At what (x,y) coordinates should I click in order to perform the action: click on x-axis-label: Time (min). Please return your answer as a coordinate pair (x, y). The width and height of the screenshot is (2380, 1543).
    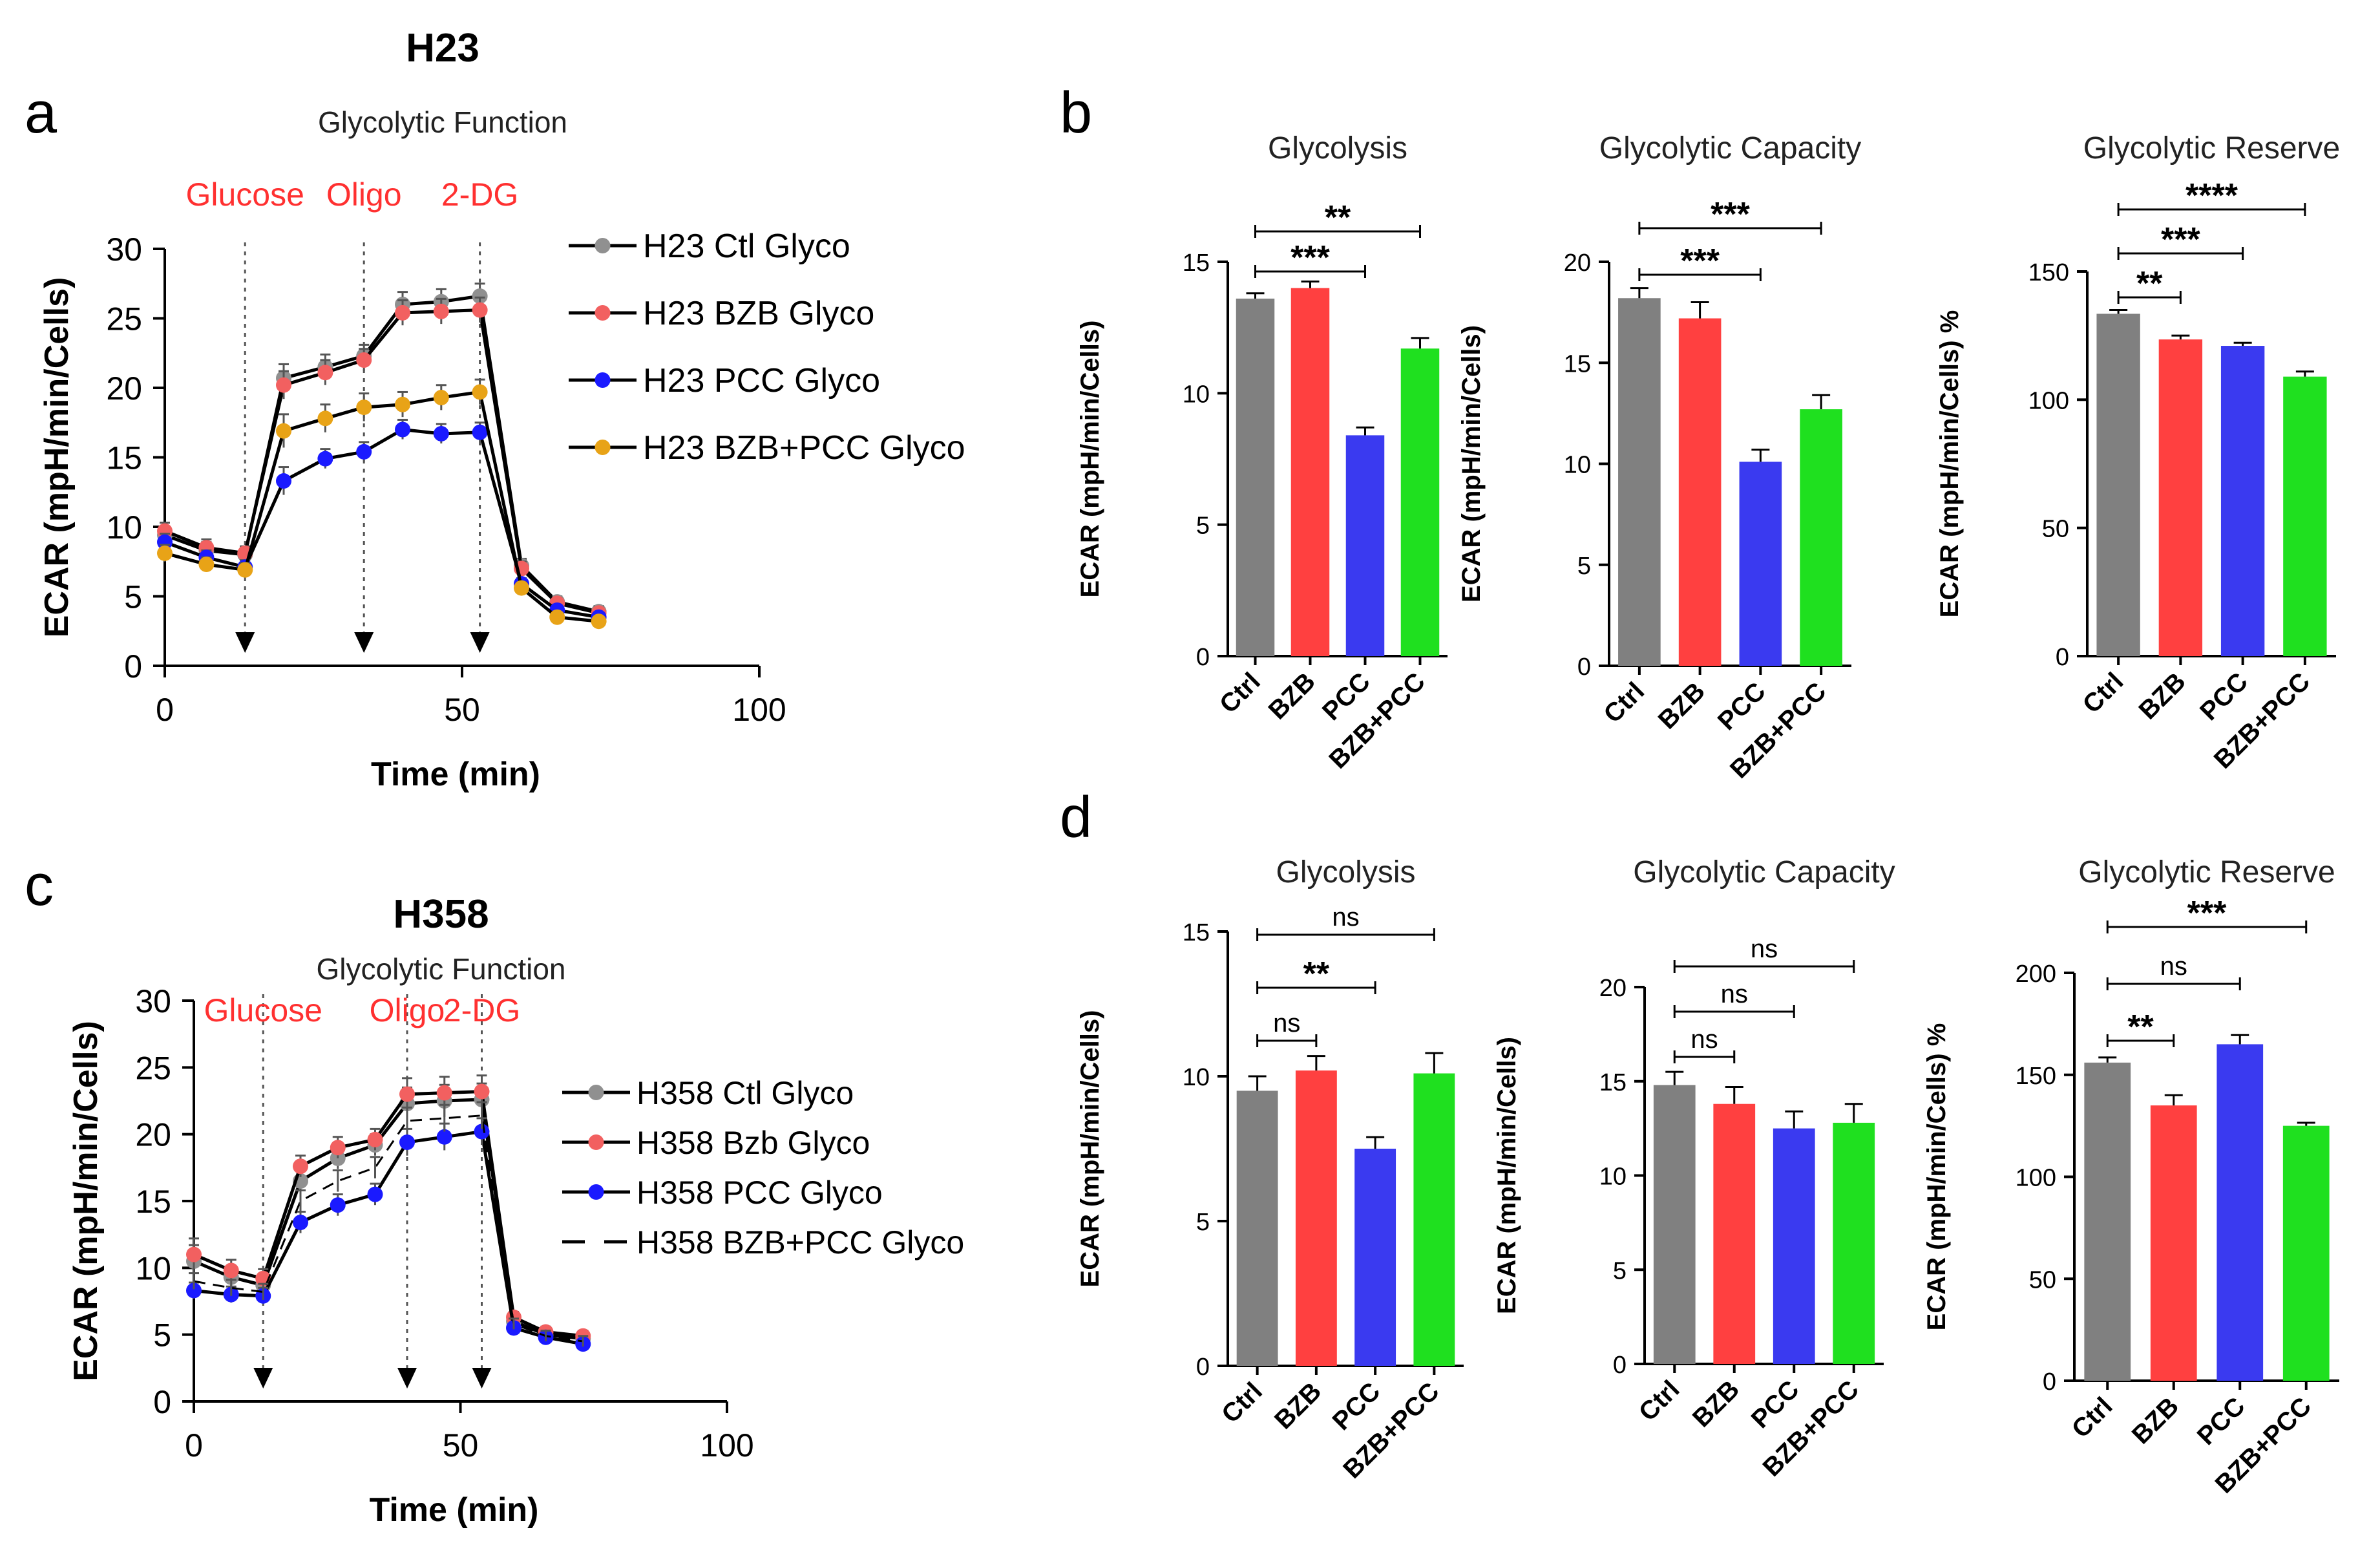
    Looking at the image, I should click on (455, 775).